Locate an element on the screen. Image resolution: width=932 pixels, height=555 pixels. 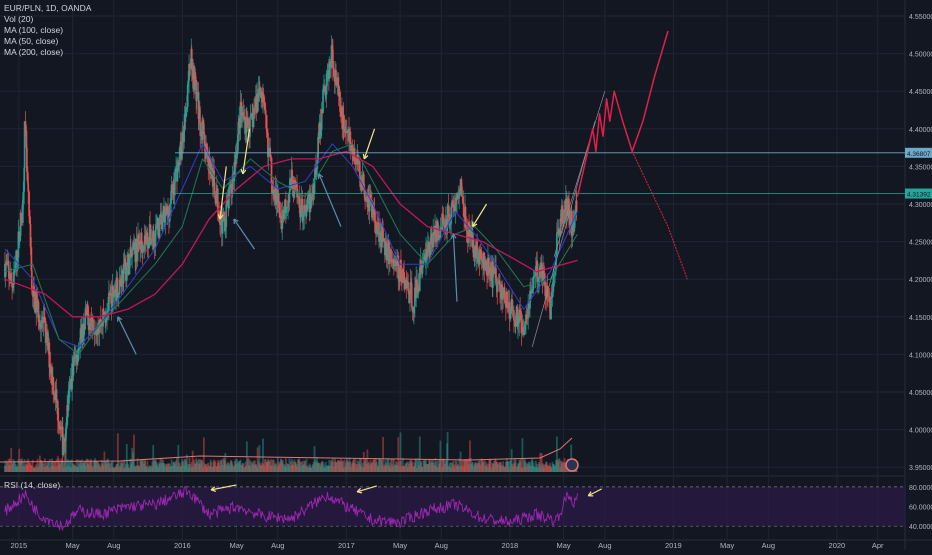
rsi-yellow-arrow is located at coordinates (223, 487).